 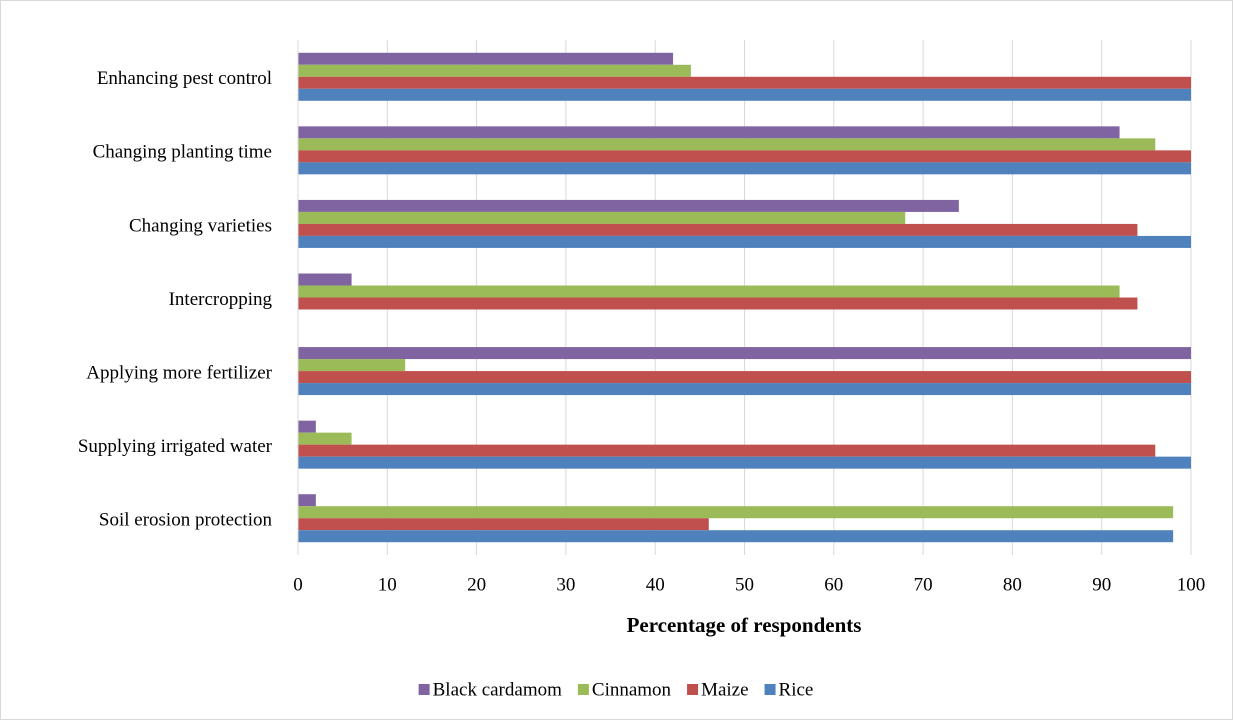 What do you see at coordinates (179, 372) in the screenshot?
I see `y-tick-label: Applying more fertilizer` at bounding box center [179, 372].